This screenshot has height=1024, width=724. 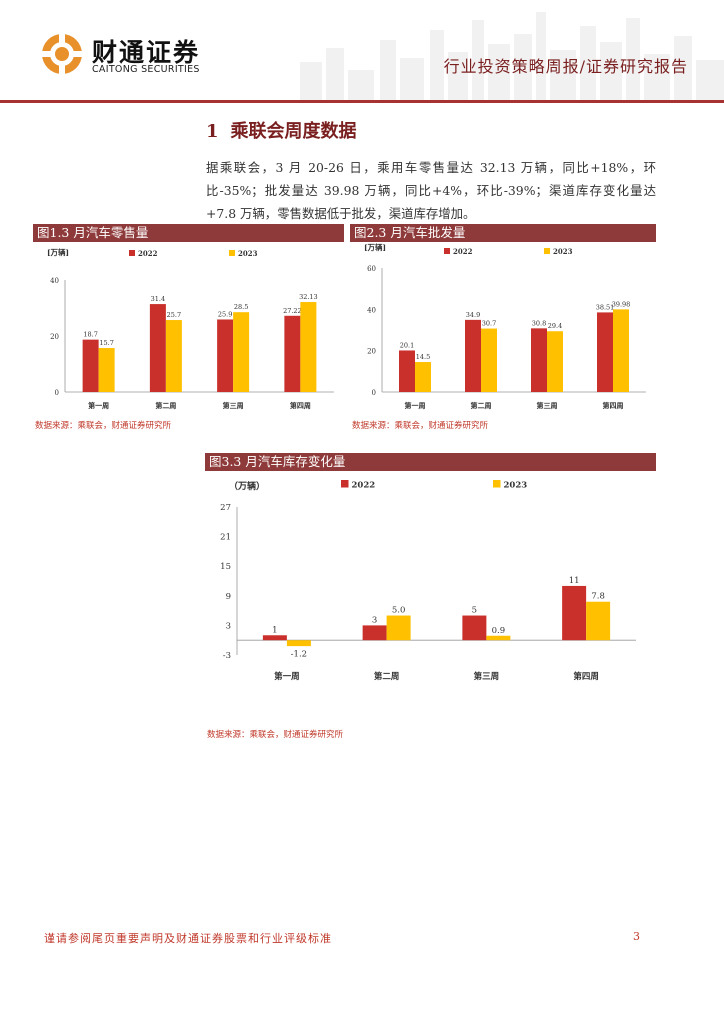 I want to click on section-heading: 1 乘联会周度数据, so click(x=281, y=130).